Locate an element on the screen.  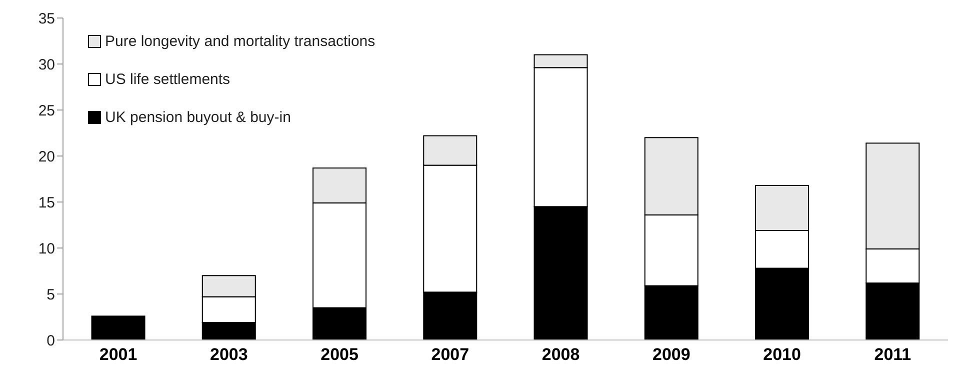
x-tick-label: 2005 is located at coordinates (339, 354).